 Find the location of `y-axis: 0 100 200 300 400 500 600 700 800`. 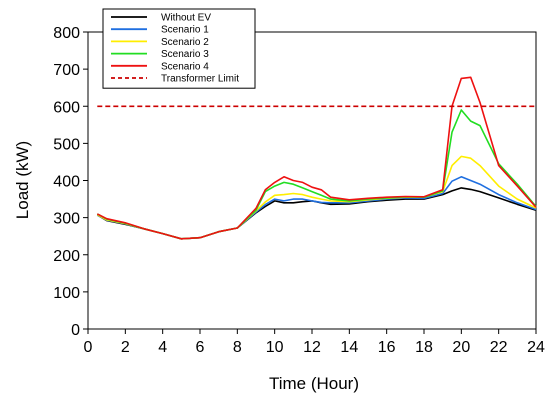

y-axis: 0 100 200 300 400 500 600 700 800 is located at coordinates (70, 182).